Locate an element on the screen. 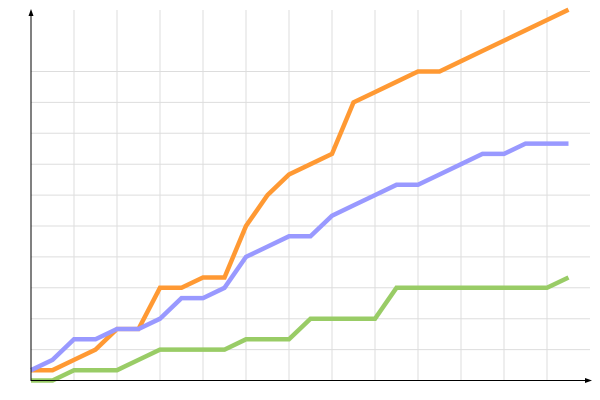 This screenshot has height=400, width=600. y-axis-arrow-icon is located at coordinates (31, 12).